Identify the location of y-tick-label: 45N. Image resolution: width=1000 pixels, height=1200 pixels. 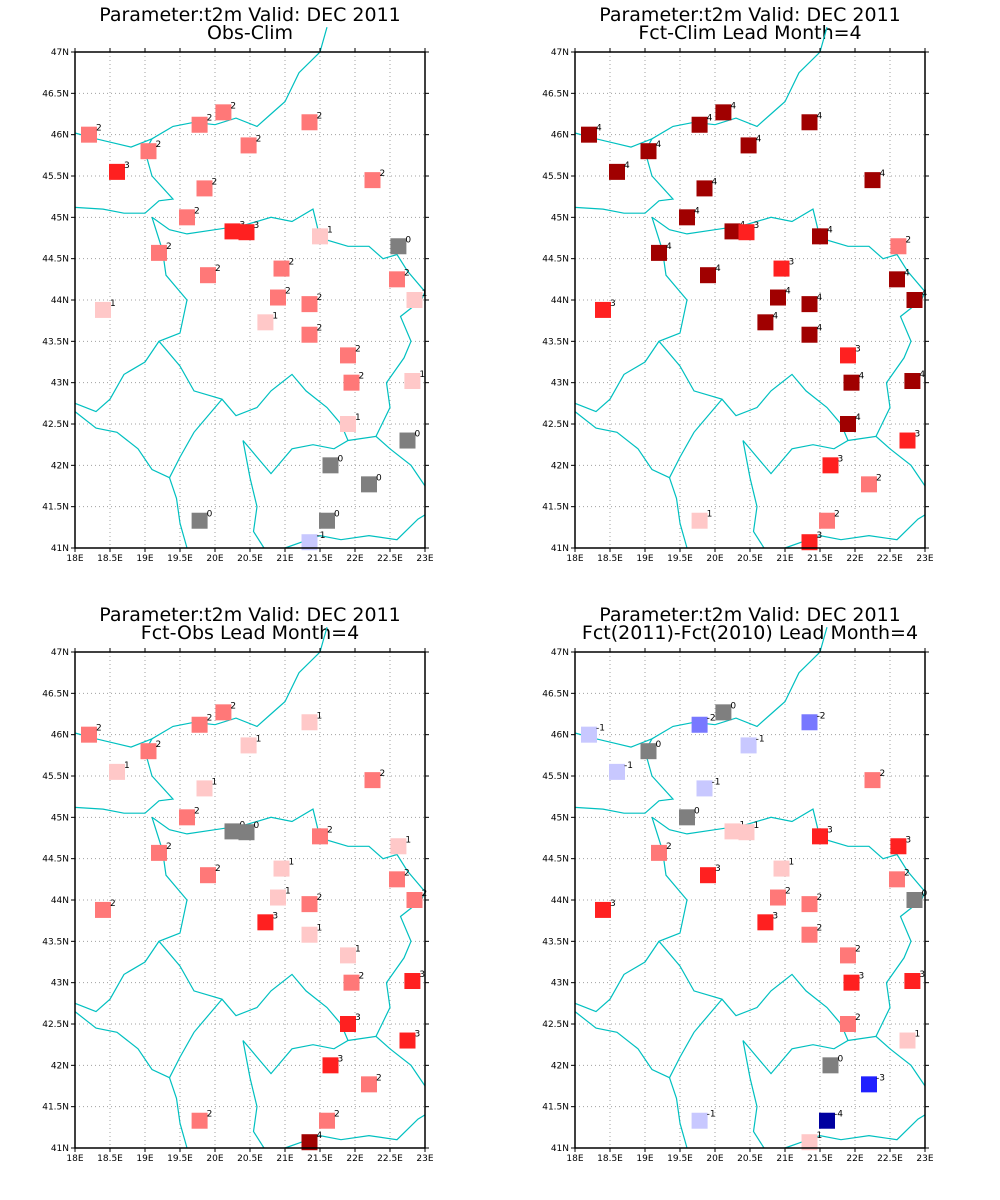
(60, 818).